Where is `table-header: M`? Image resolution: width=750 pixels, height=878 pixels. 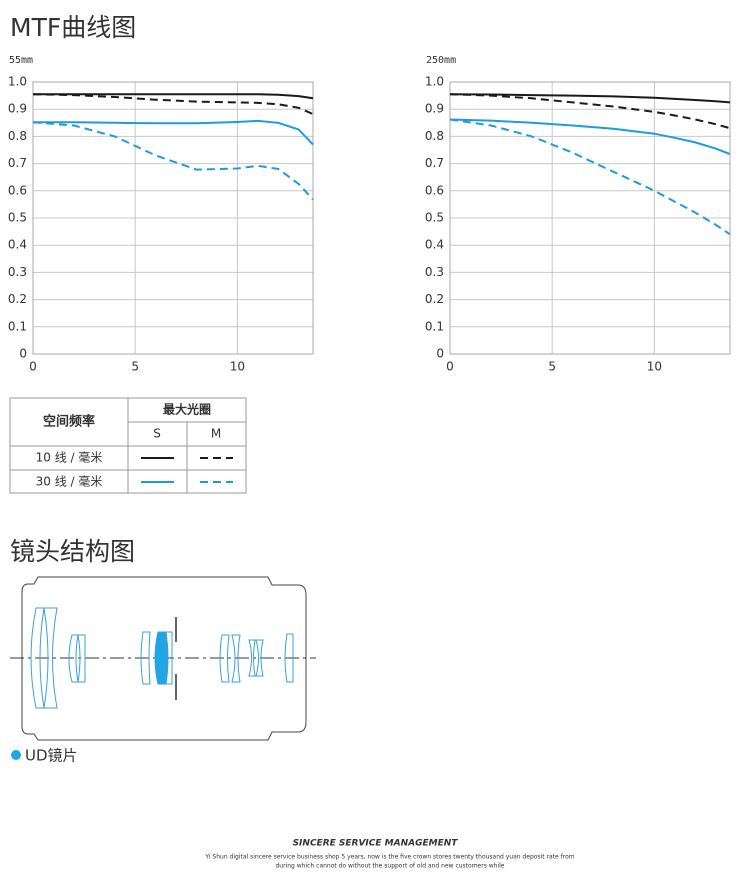 table-header: M is located at coordinates (216, 434).